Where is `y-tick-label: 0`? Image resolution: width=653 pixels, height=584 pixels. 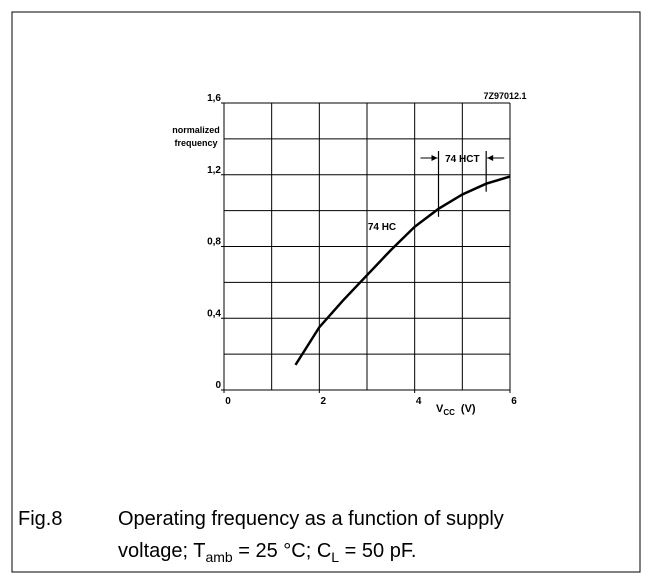 y-tick-label: 0 is located at coordinates (218, 385).